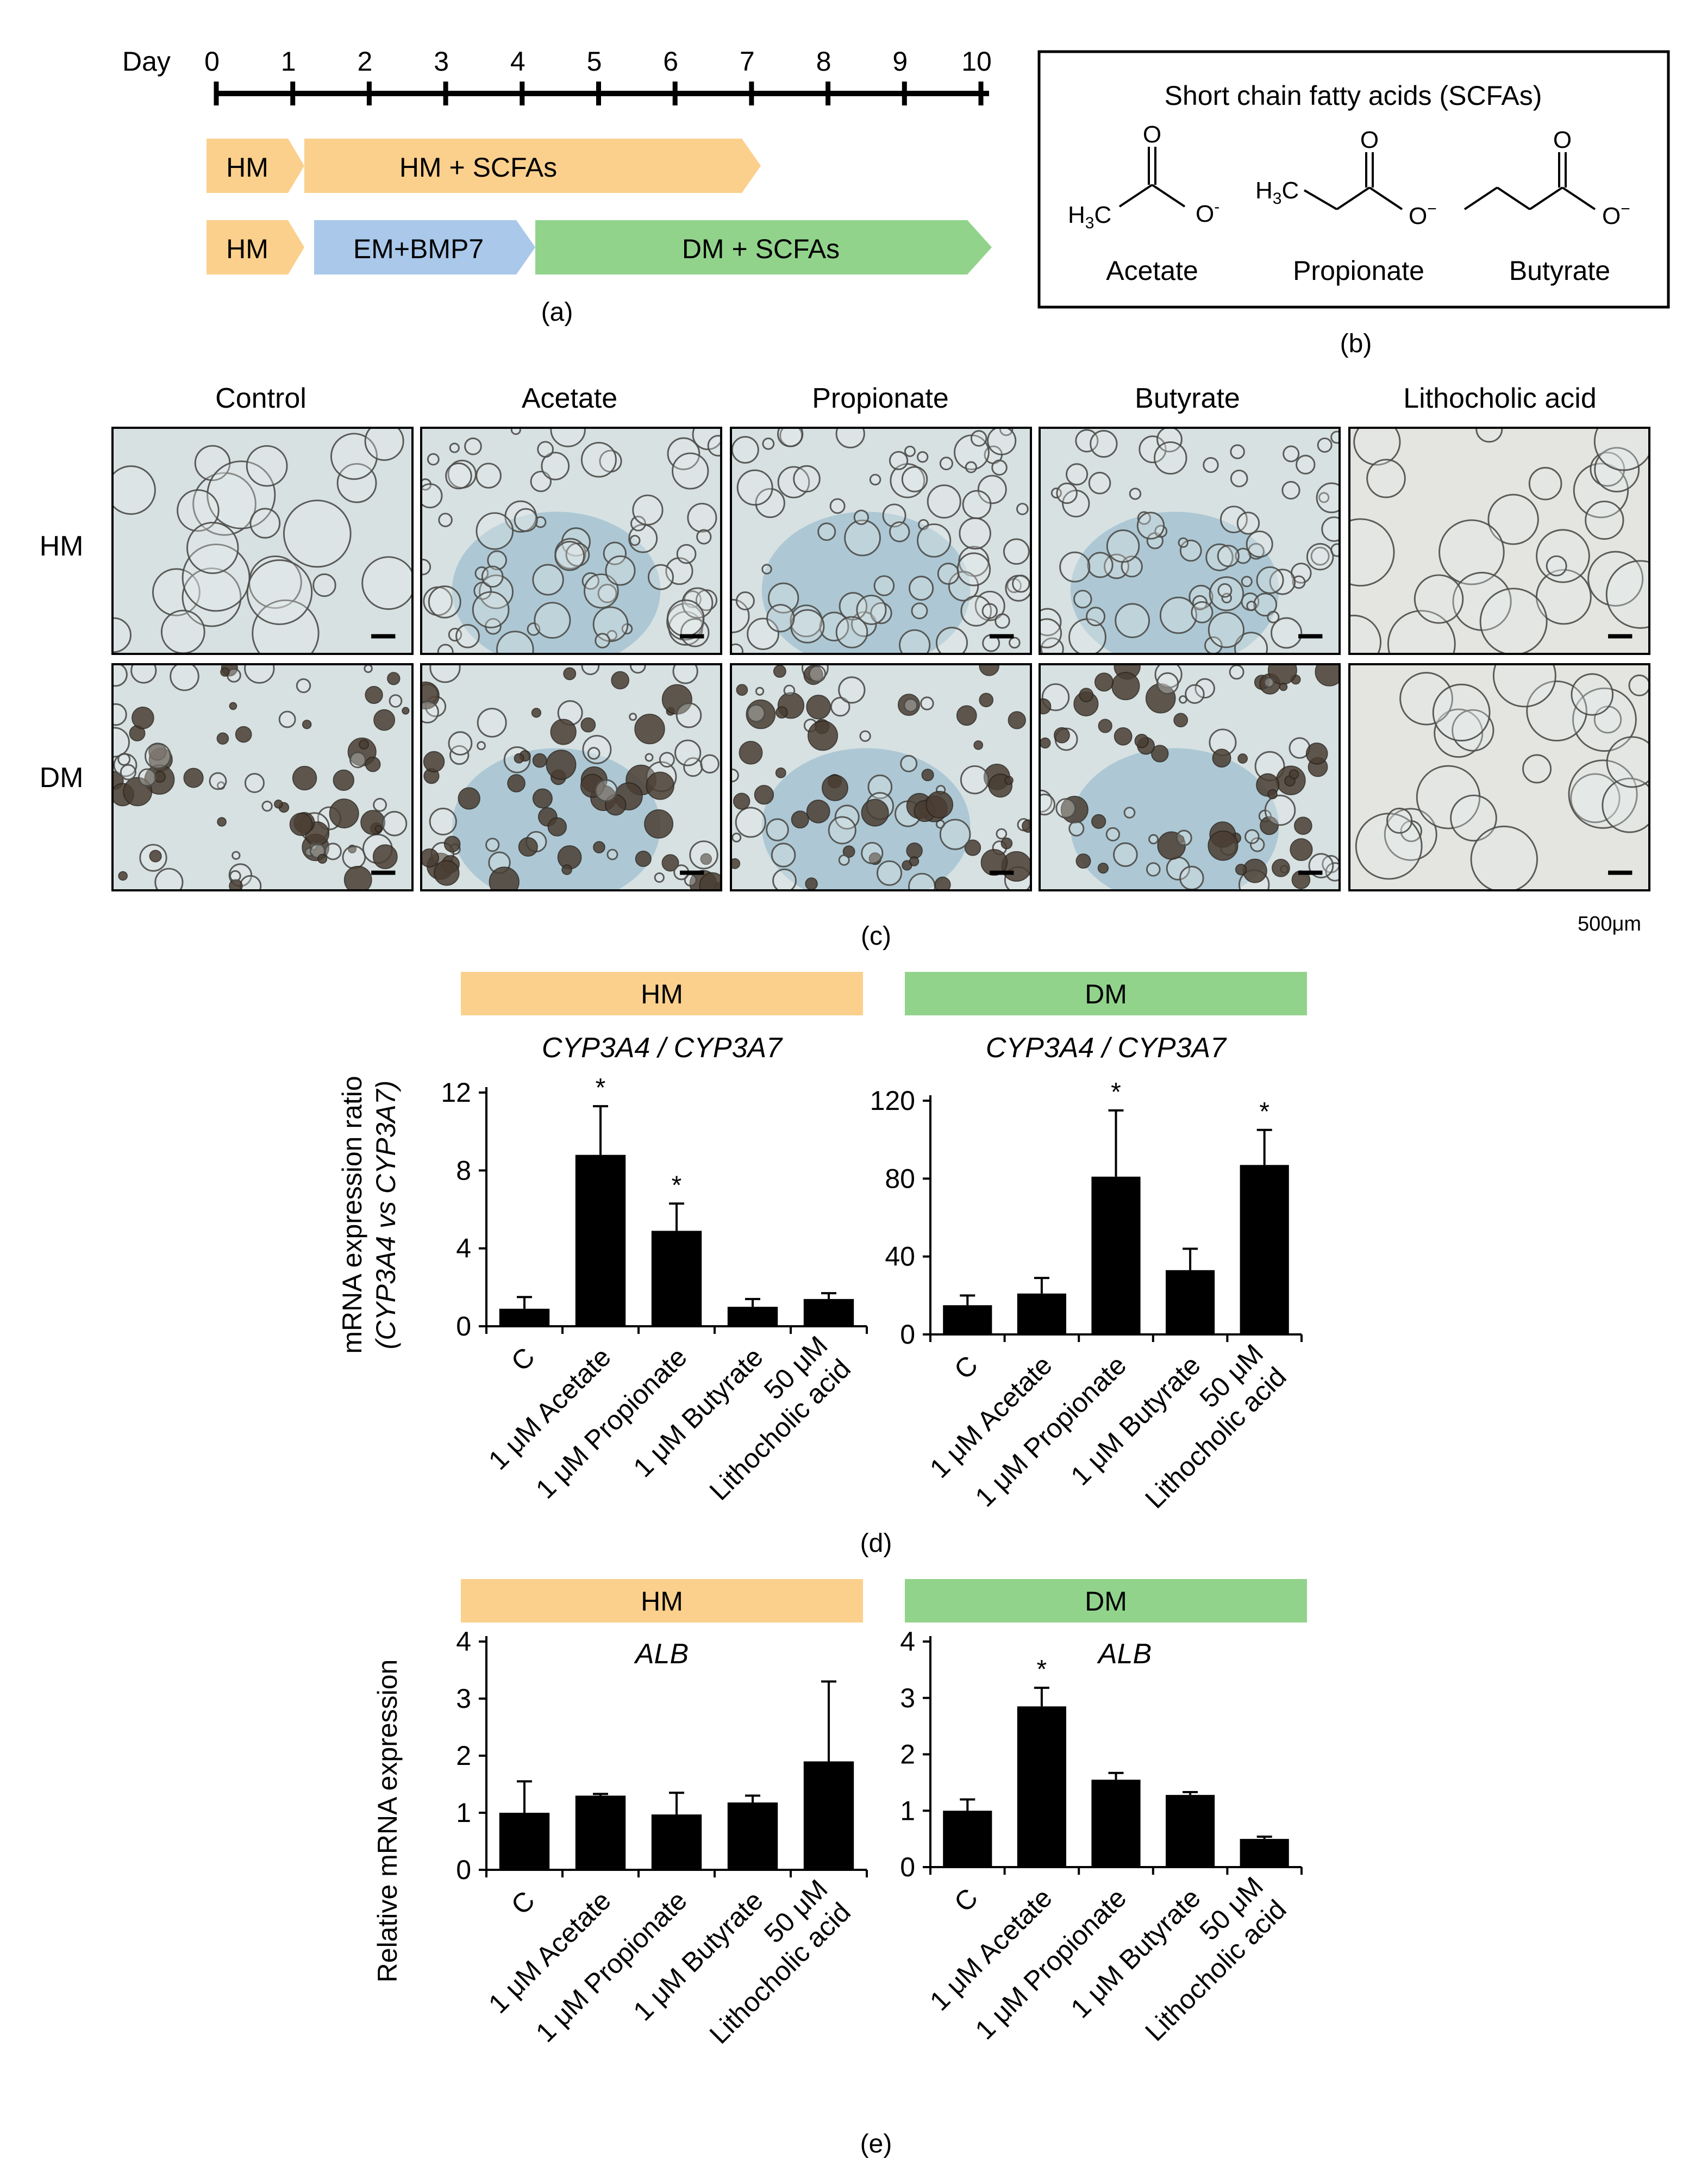 The height and width of the screenshot is (2184, 1695). Describe the element at coordinates (62, 778) in the screenshot. I see `row-label-dm: DM` at that location.